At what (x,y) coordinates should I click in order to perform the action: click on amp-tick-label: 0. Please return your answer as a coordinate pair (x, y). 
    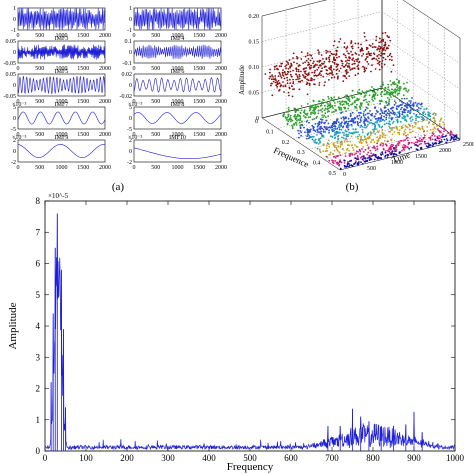
    Looking at the image, I should click on (257, 119).